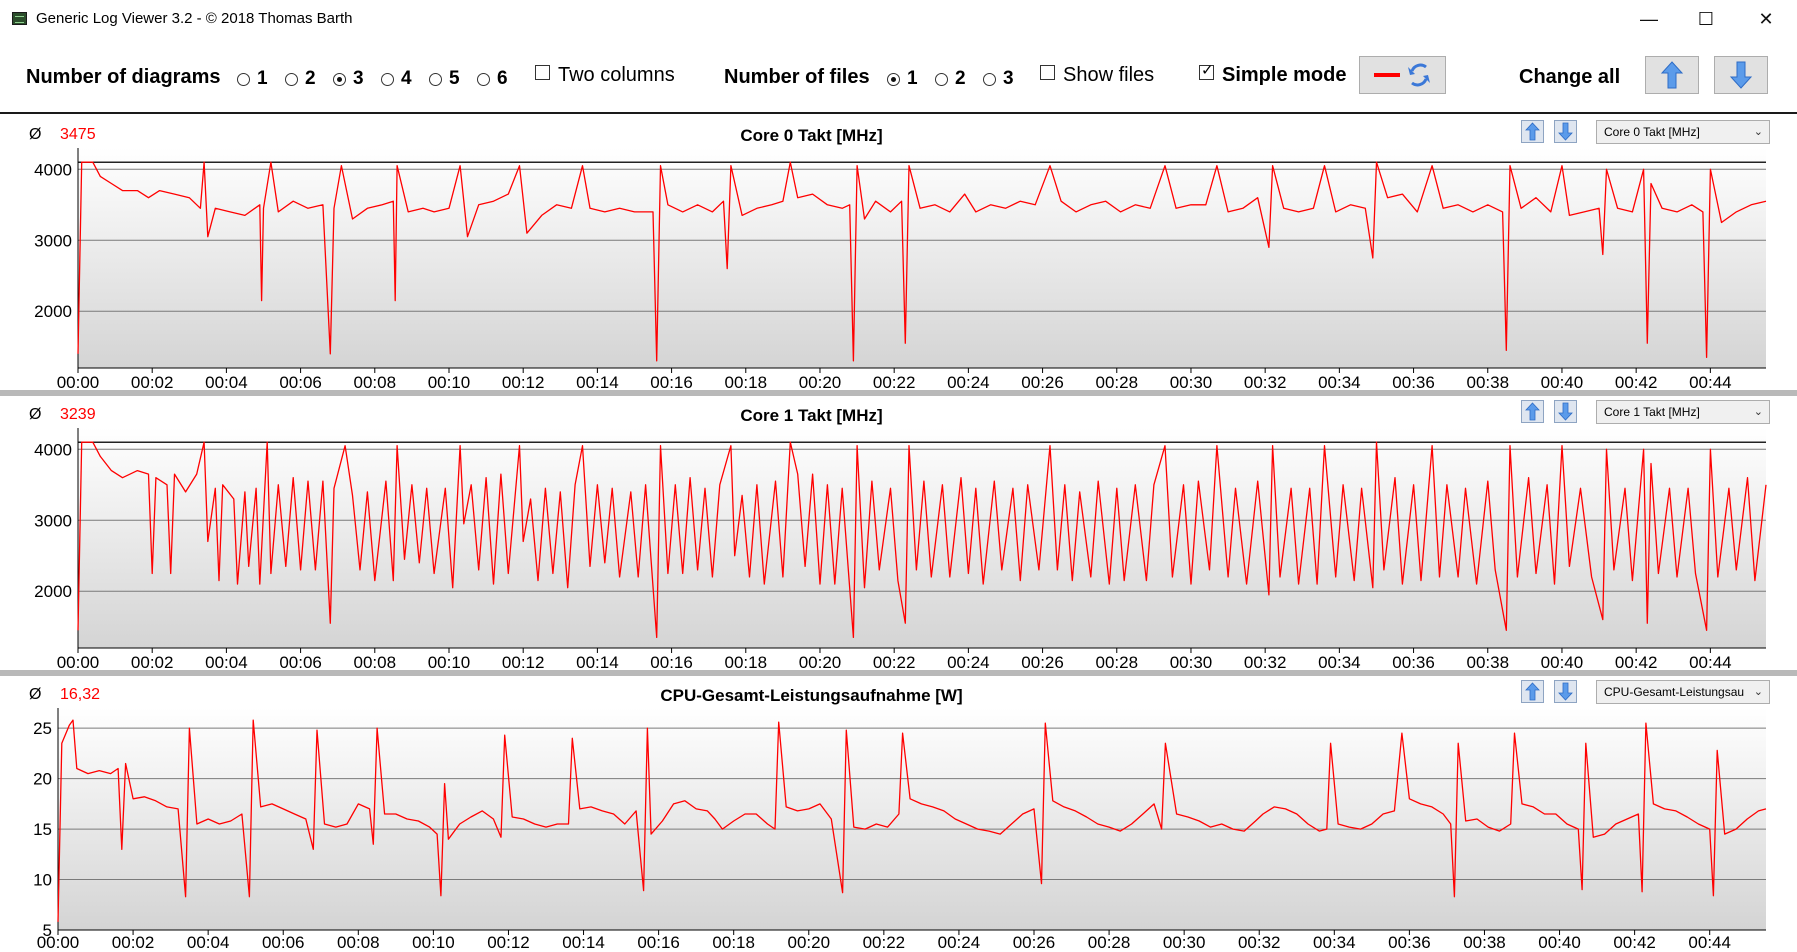 The height and width of the screenshot is (952, 1797). What do you see at coordinates (893, 79) in the screenshot?
I see `radio-checked-icon` at bounding box center [893, 79].